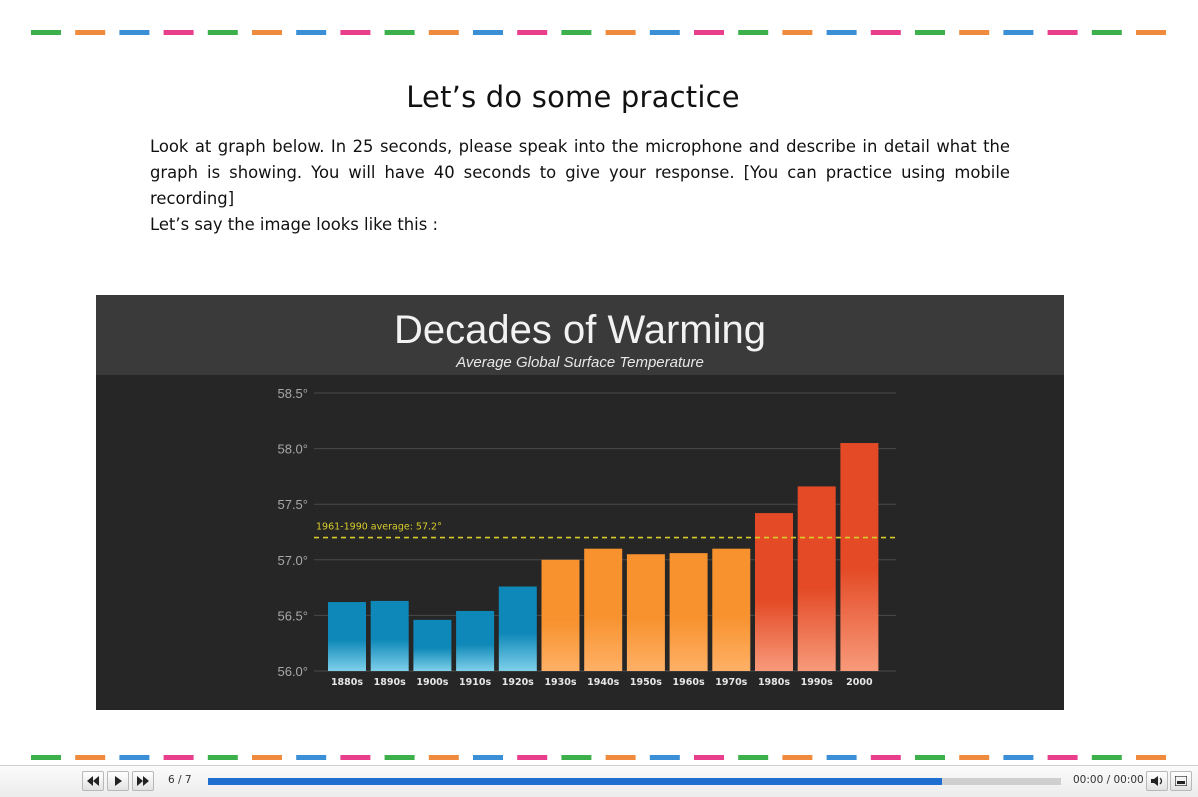 This screenshot has height=797, width=1198. Describe the element at coordinates (605, 530) in the screenshot. I see `chart-reference: 1961-1990 average: 57.2°` at that location.